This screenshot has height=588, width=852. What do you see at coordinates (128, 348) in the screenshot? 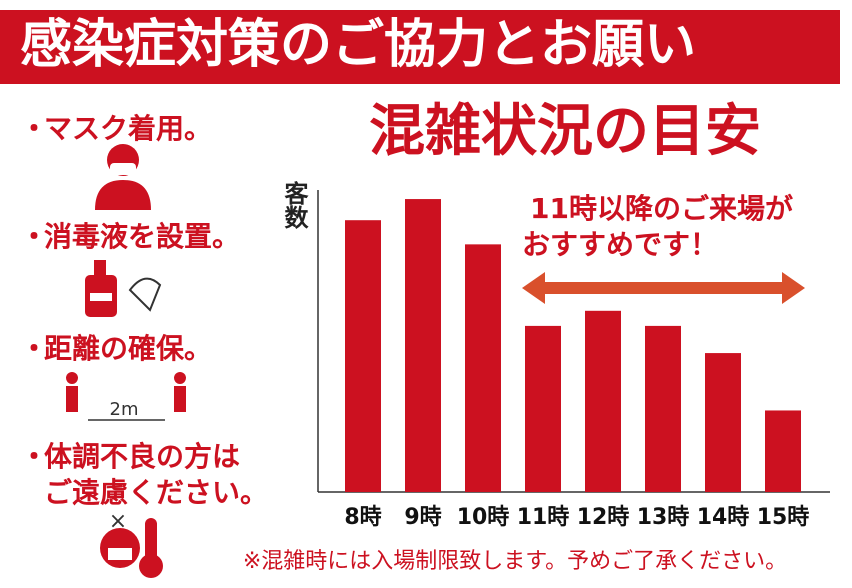
I see `list-item: 距離の確保。` at bounding box center [128, 348].